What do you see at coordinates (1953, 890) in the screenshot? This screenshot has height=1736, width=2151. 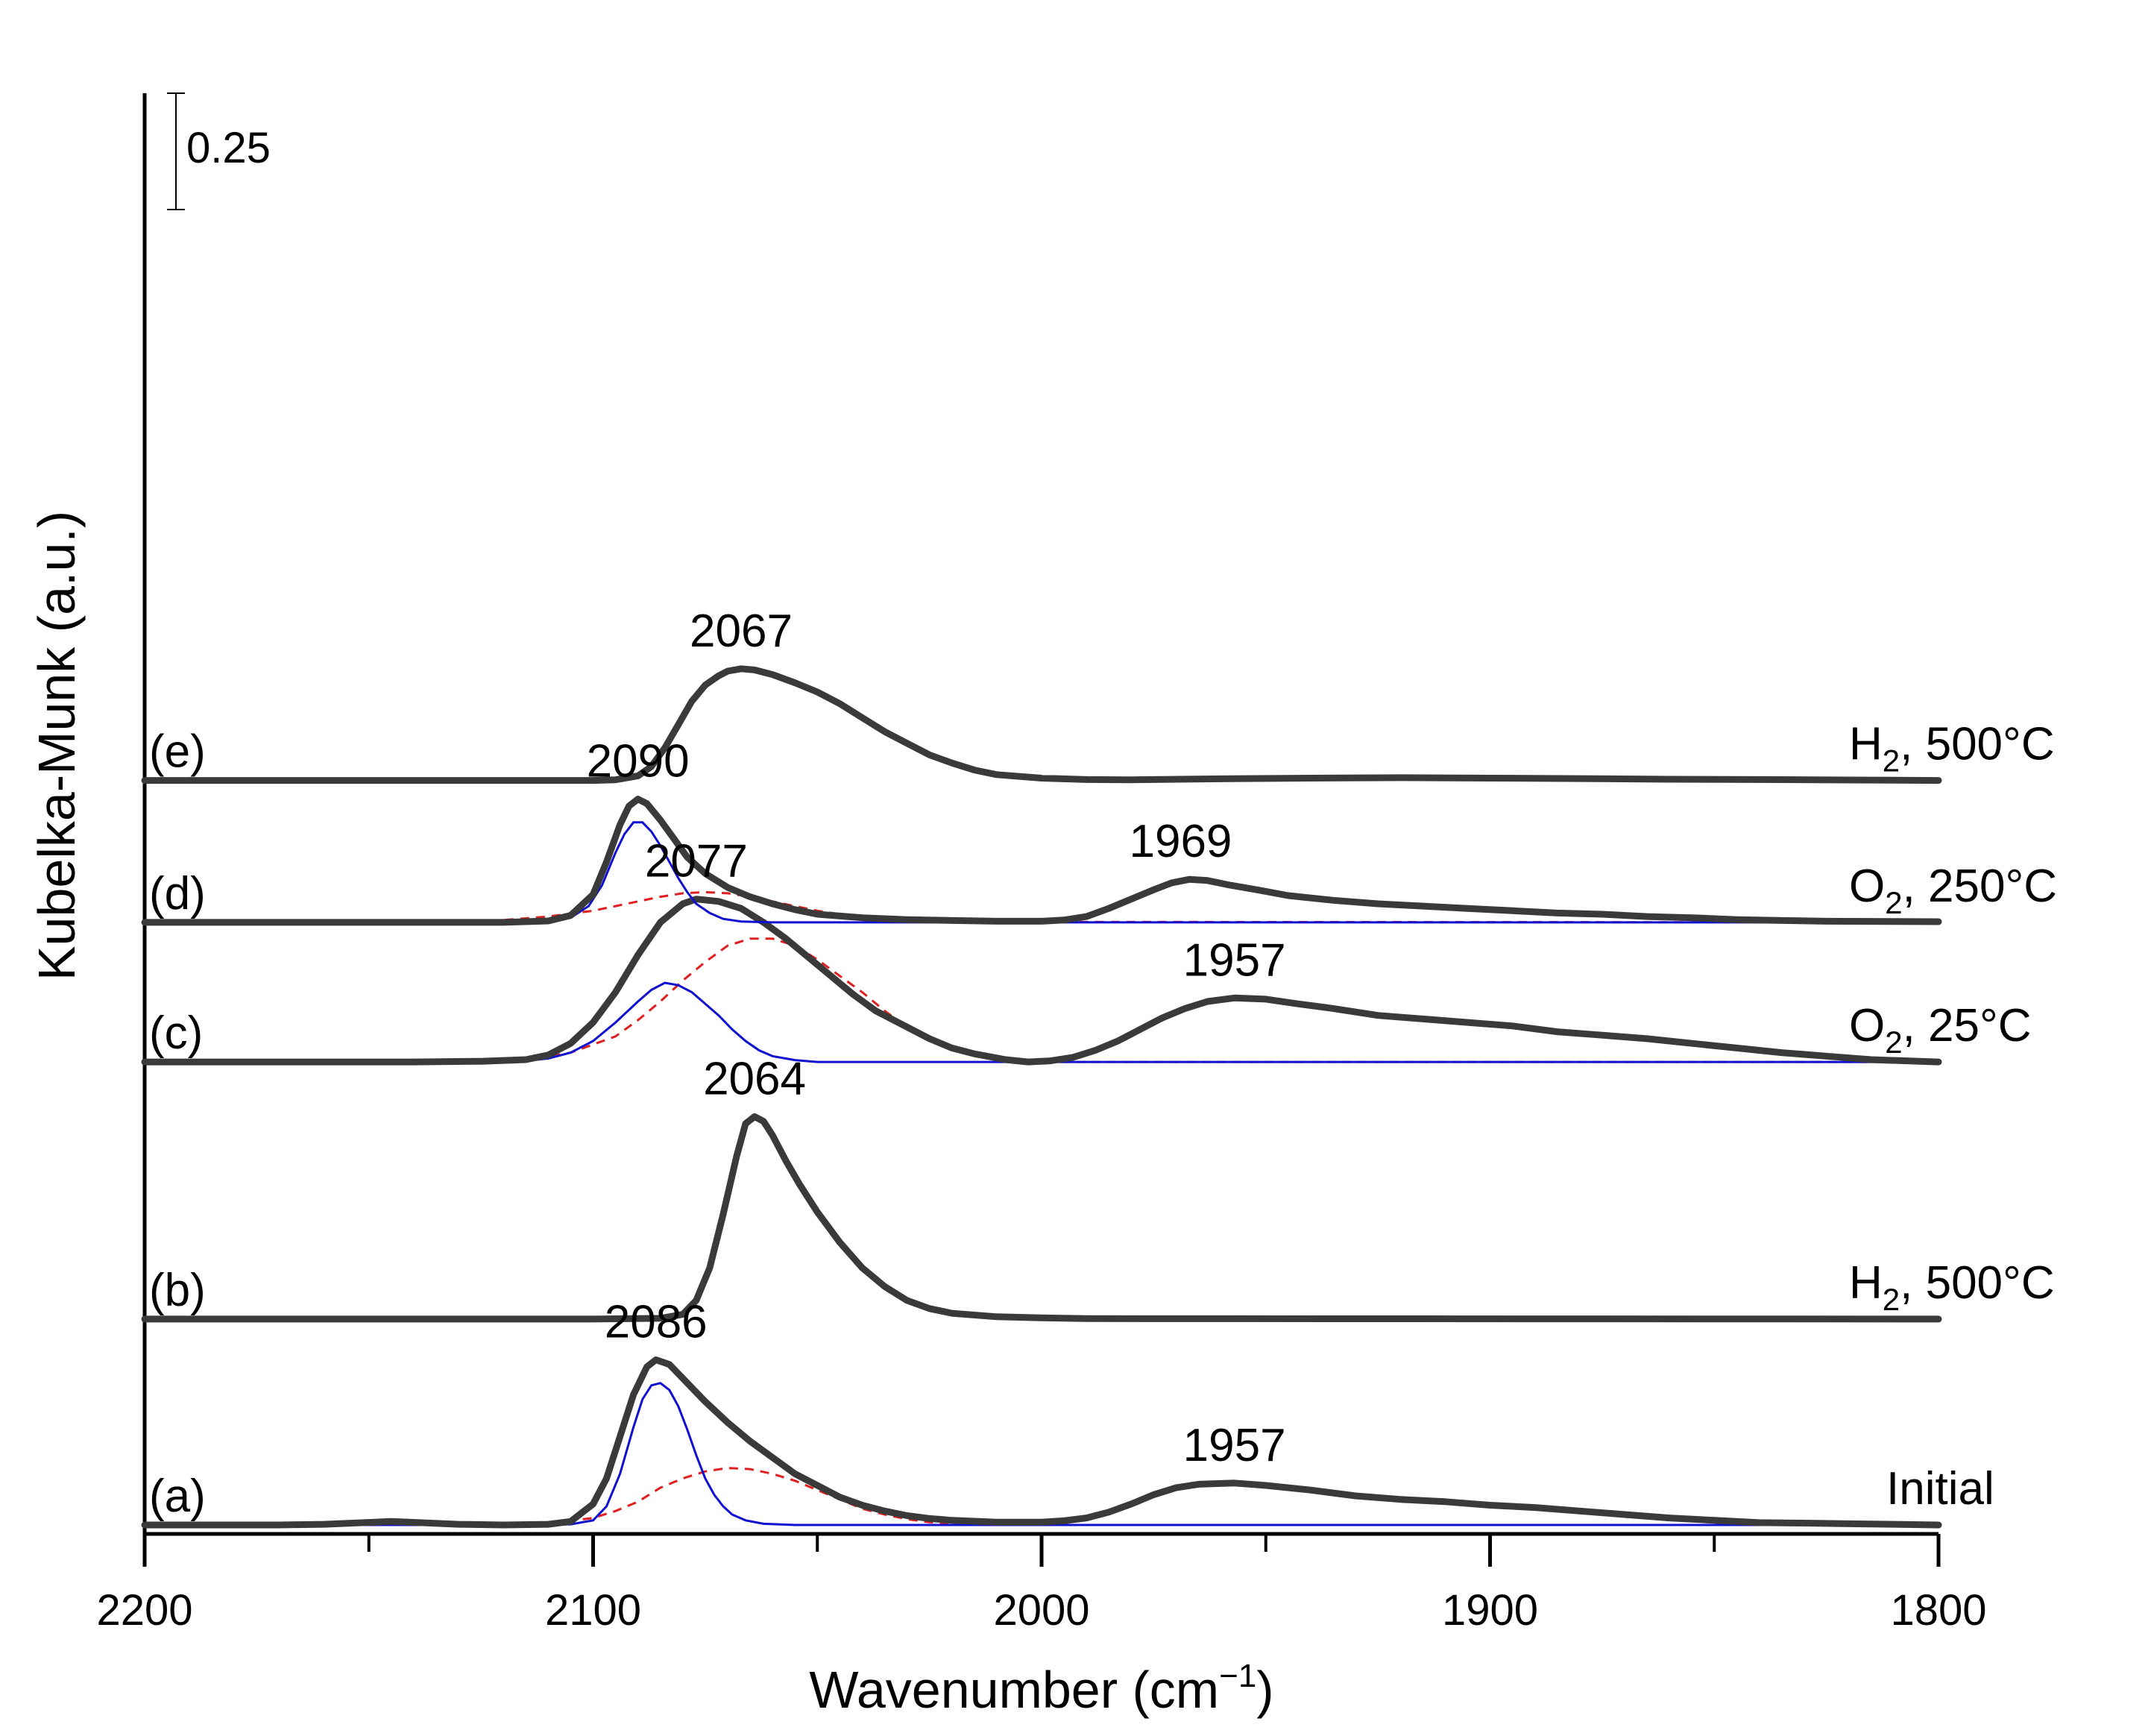 I see `condition-label: O2, 250°C` at bounding box center [1953, 890].